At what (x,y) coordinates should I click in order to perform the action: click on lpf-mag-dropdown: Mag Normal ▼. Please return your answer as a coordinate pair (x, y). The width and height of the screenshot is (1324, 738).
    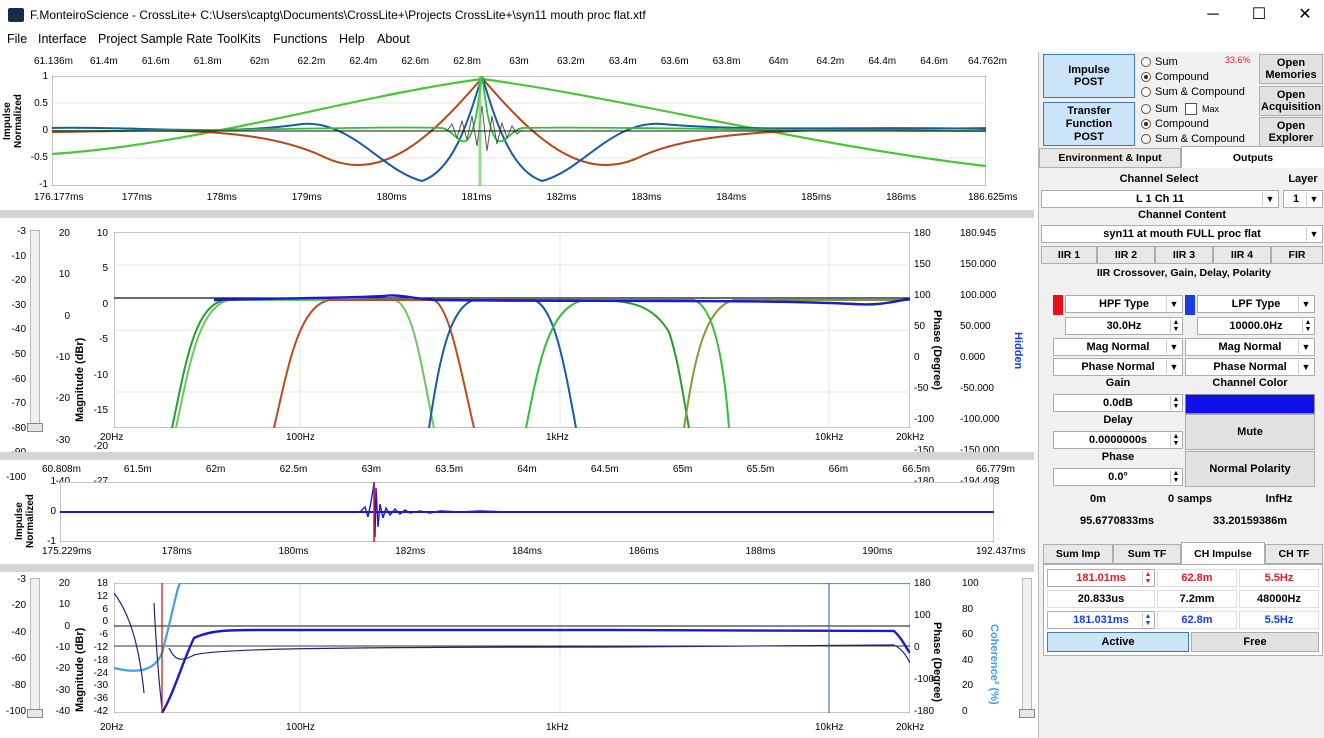
    Looking at the image, I should click on (1250, 347).